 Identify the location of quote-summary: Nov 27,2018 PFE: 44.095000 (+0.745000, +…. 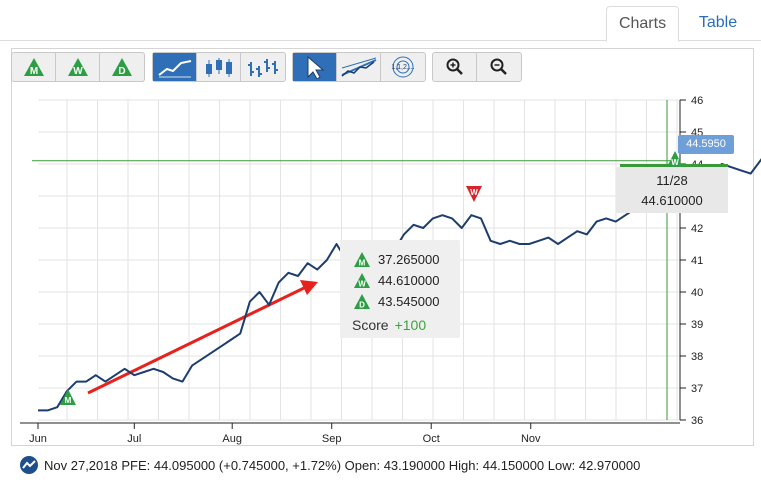
(342, 465).